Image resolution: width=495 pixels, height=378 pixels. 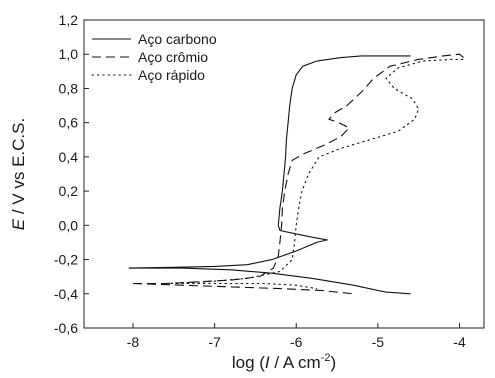 I want to click on x-tick-label: -5, so click(x=378, y=342).